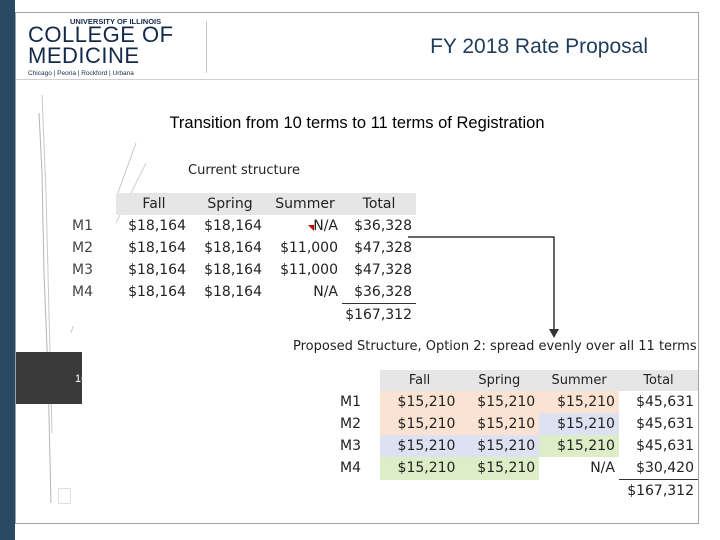  I want to click on slide-number: 16, so click(81, 379).